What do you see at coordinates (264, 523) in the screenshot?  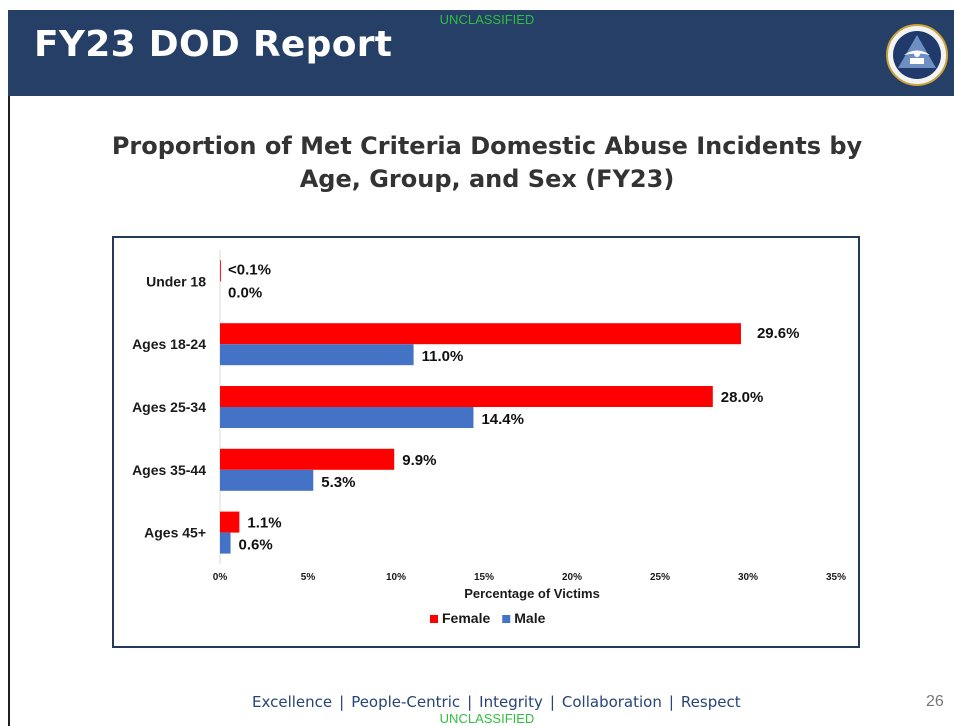 I see `data-label: 1.1%` at bounding box center [264, 523].